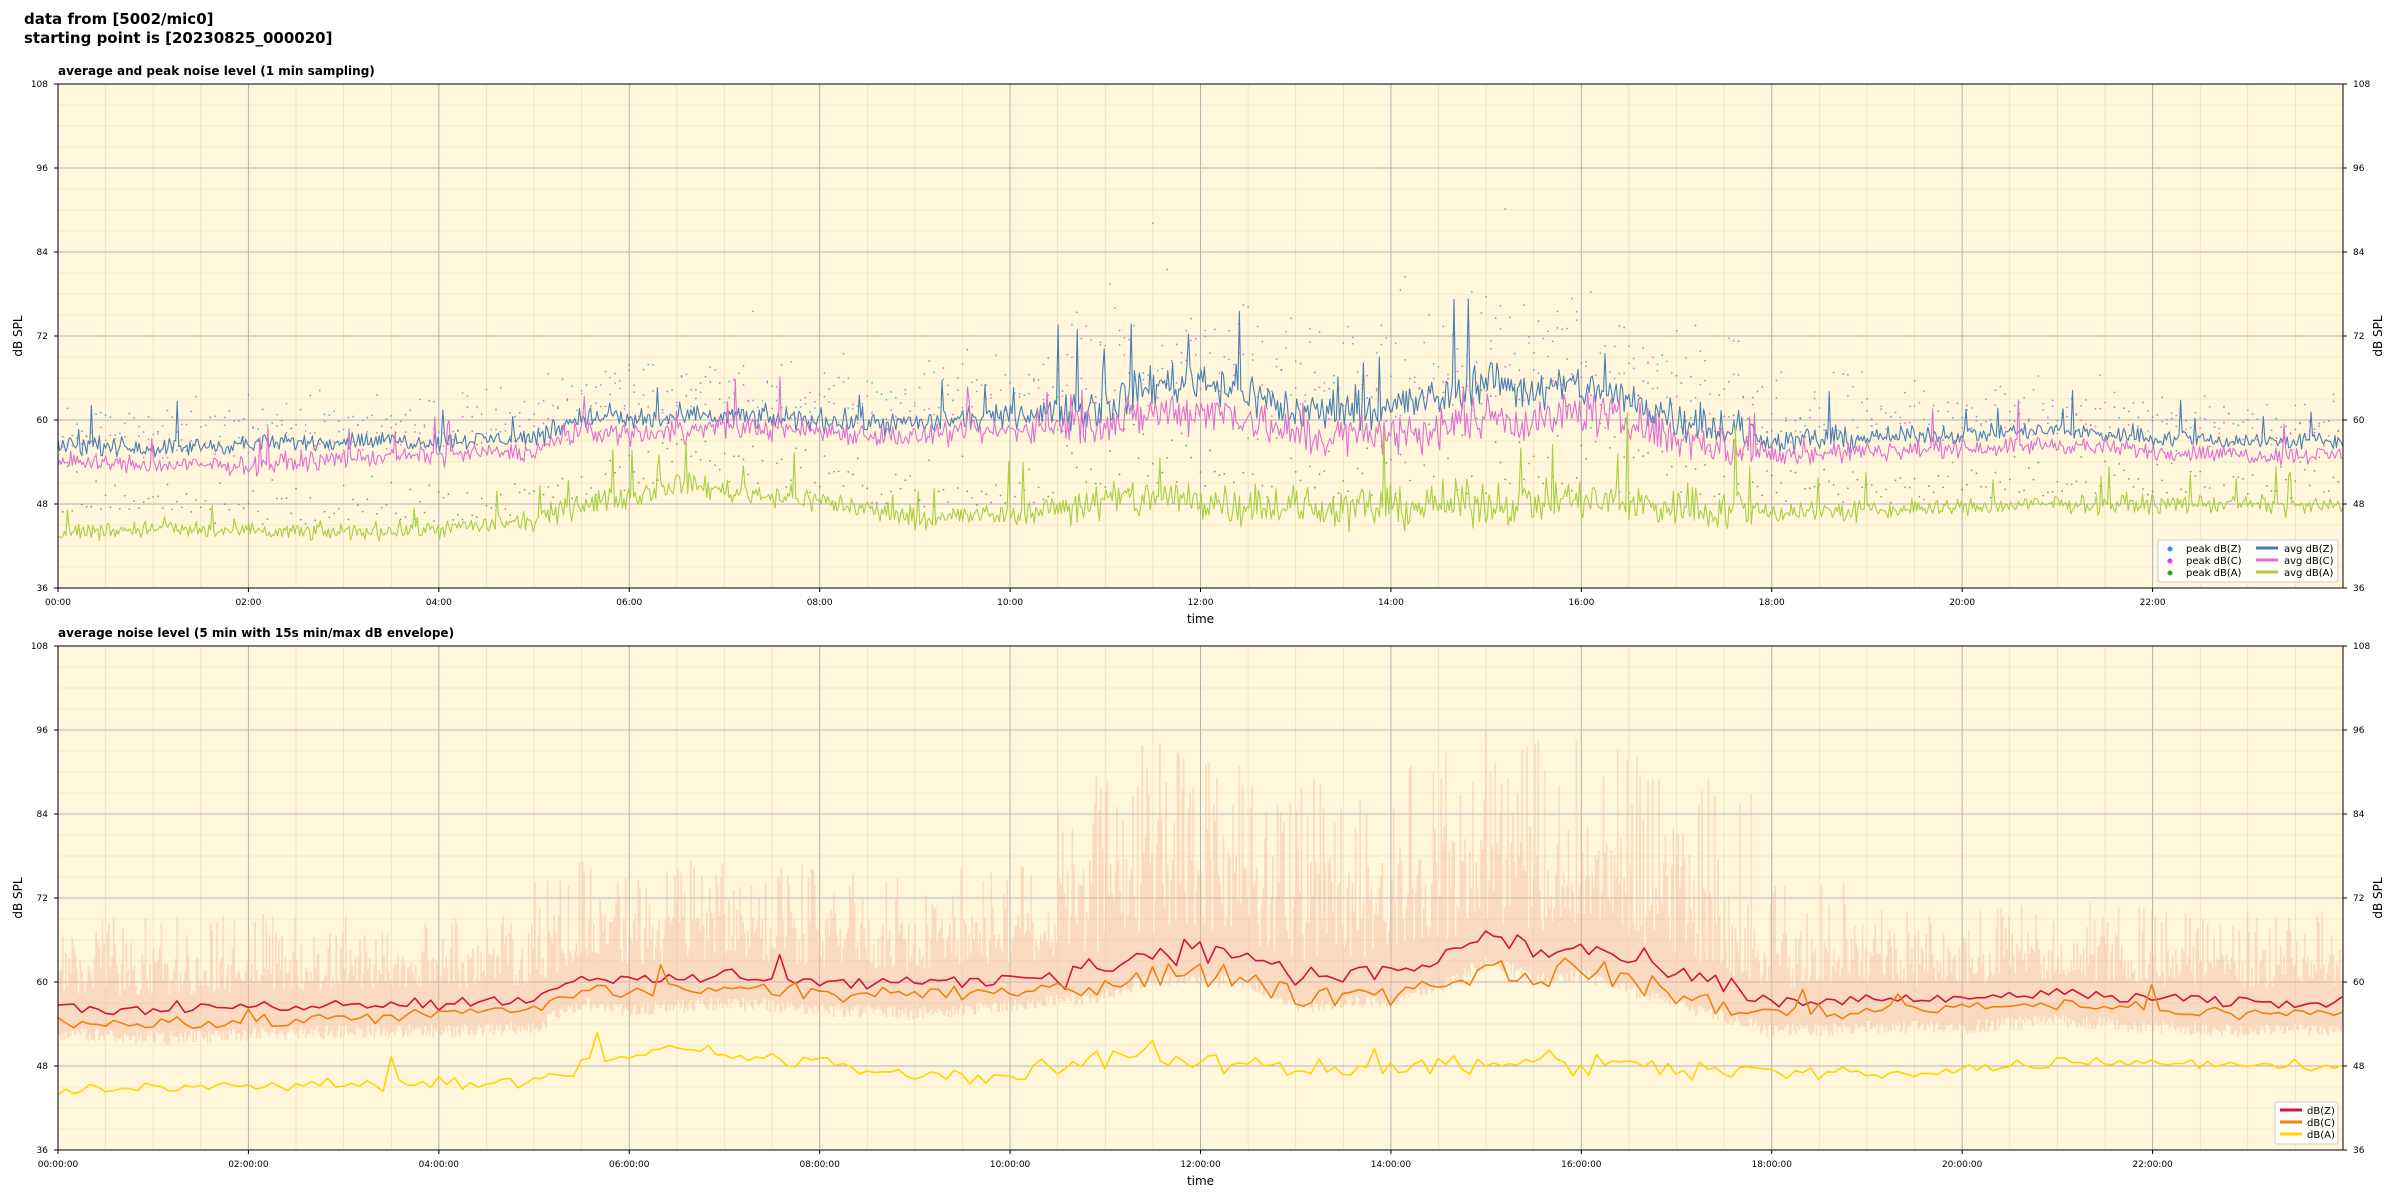 This screenshot has width=2400, height=1200. I want to click on x-tick-label: 14:00:00, so click(1391, 1165).